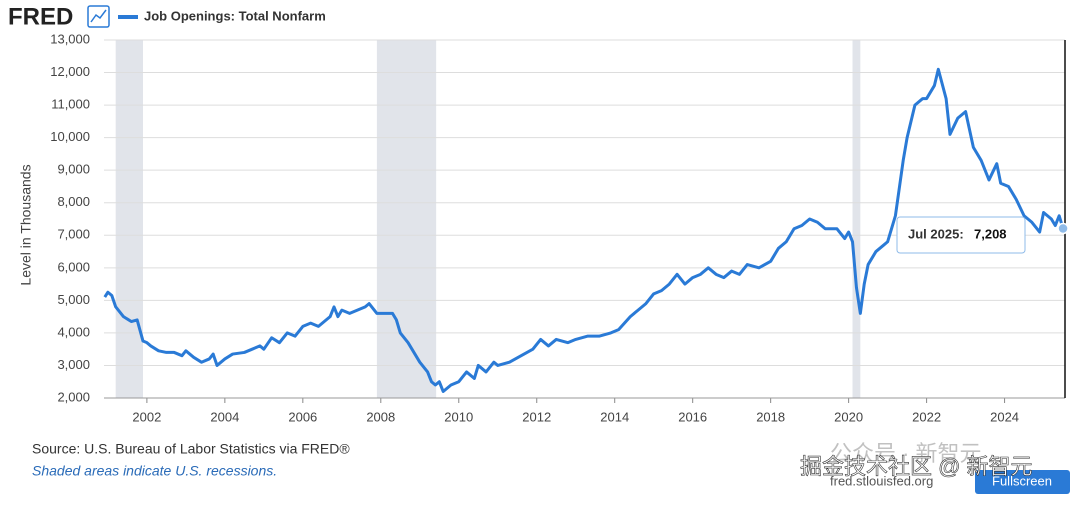  I want to click on y-tick-label: 4,000, so click(73, 331).